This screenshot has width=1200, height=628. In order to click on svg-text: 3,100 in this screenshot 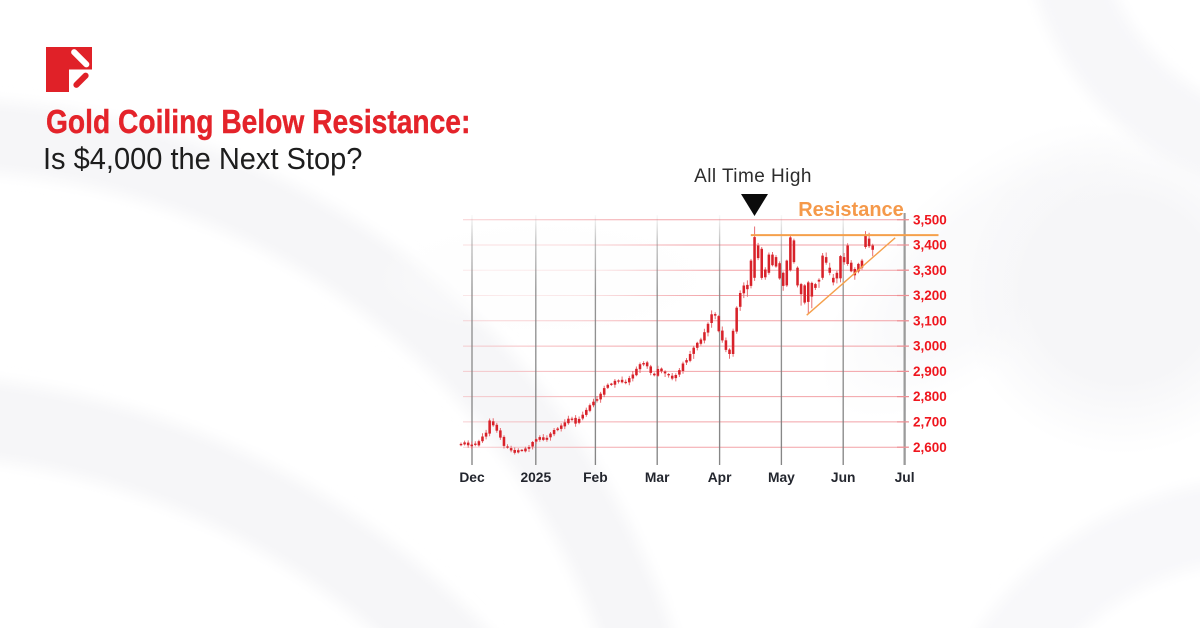, I will do `click(930, 320)`.